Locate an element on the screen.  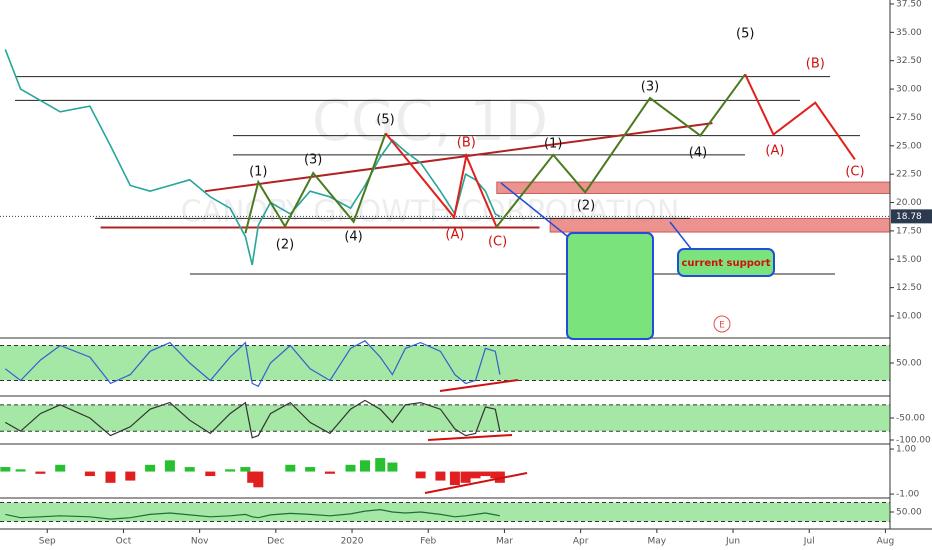
support-note: current support is located at coordinates (725, 263).